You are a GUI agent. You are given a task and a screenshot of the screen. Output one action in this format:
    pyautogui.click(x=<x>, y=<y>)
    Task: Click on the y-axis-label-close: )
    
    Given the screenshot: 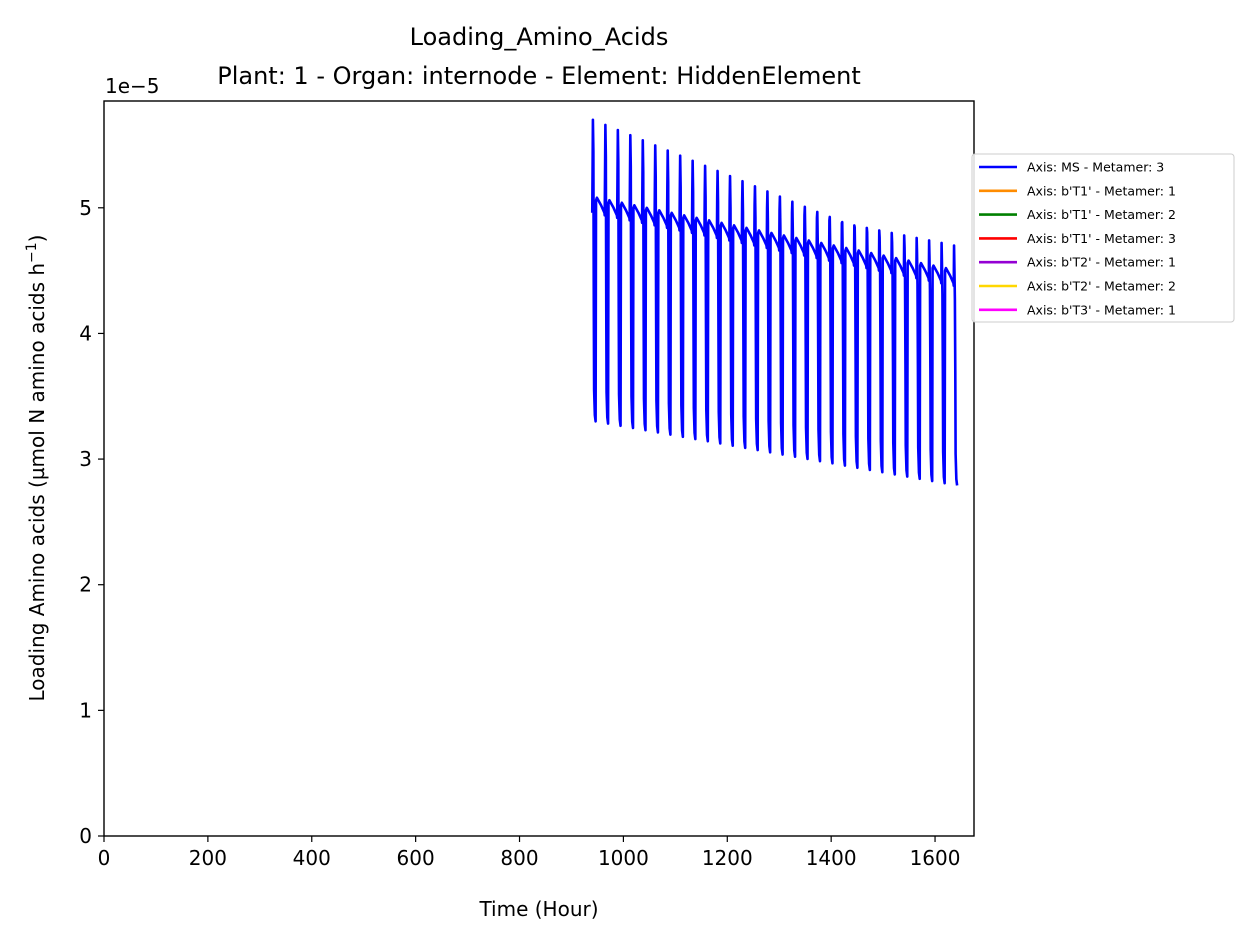 What is the action you would take?
    pyautogui.click(x=37, y=239)
    